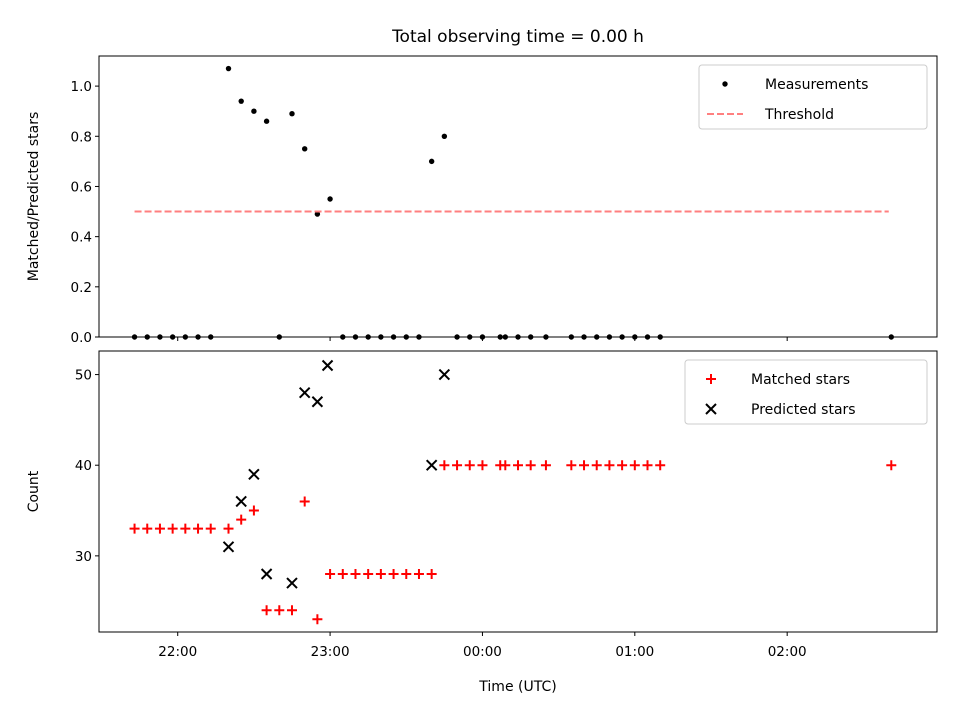  What do you see at coordinates (517, 687) in the screenshot?
I see `x-axis-label: Time (UTC)` at bounding box center [517, 687].